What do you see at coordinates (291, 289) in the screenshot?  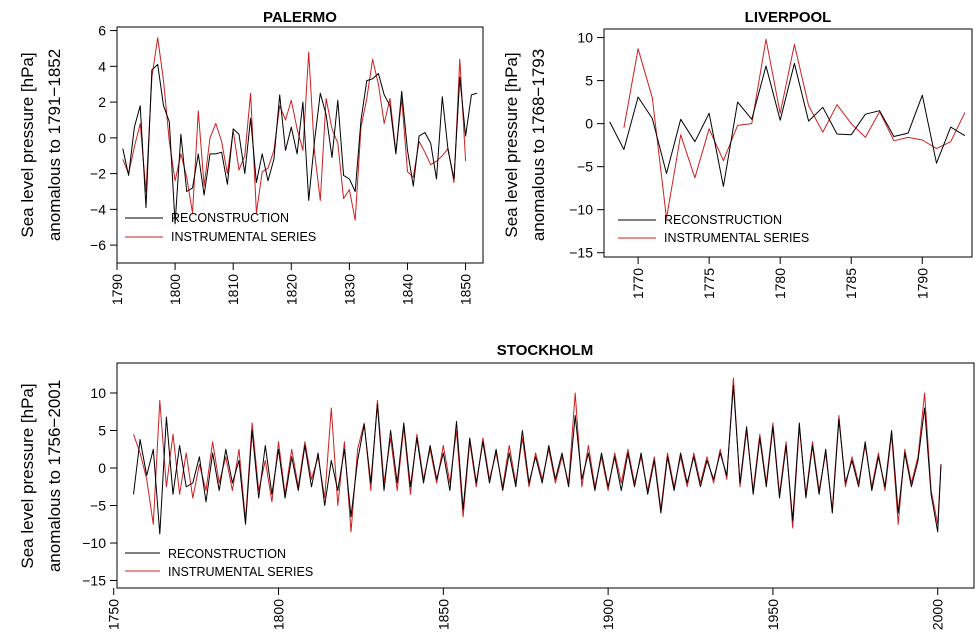 I see `x-tick-label: 1820` at bounding box center [291, 289].